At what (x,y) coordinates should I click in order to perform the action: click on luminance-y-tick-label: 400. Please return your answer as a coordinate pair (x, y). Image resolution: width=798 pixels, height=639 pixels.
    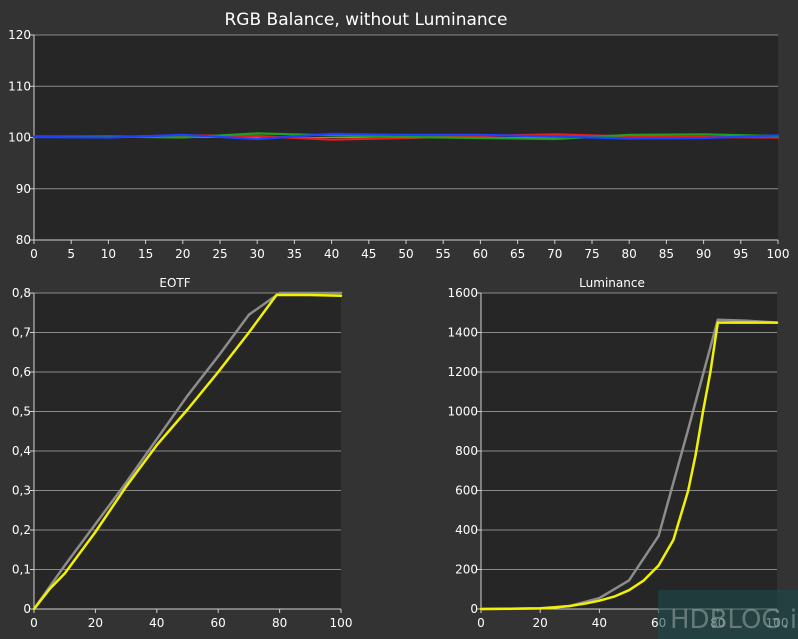
    Looking at the image, I should click on (466, 530).